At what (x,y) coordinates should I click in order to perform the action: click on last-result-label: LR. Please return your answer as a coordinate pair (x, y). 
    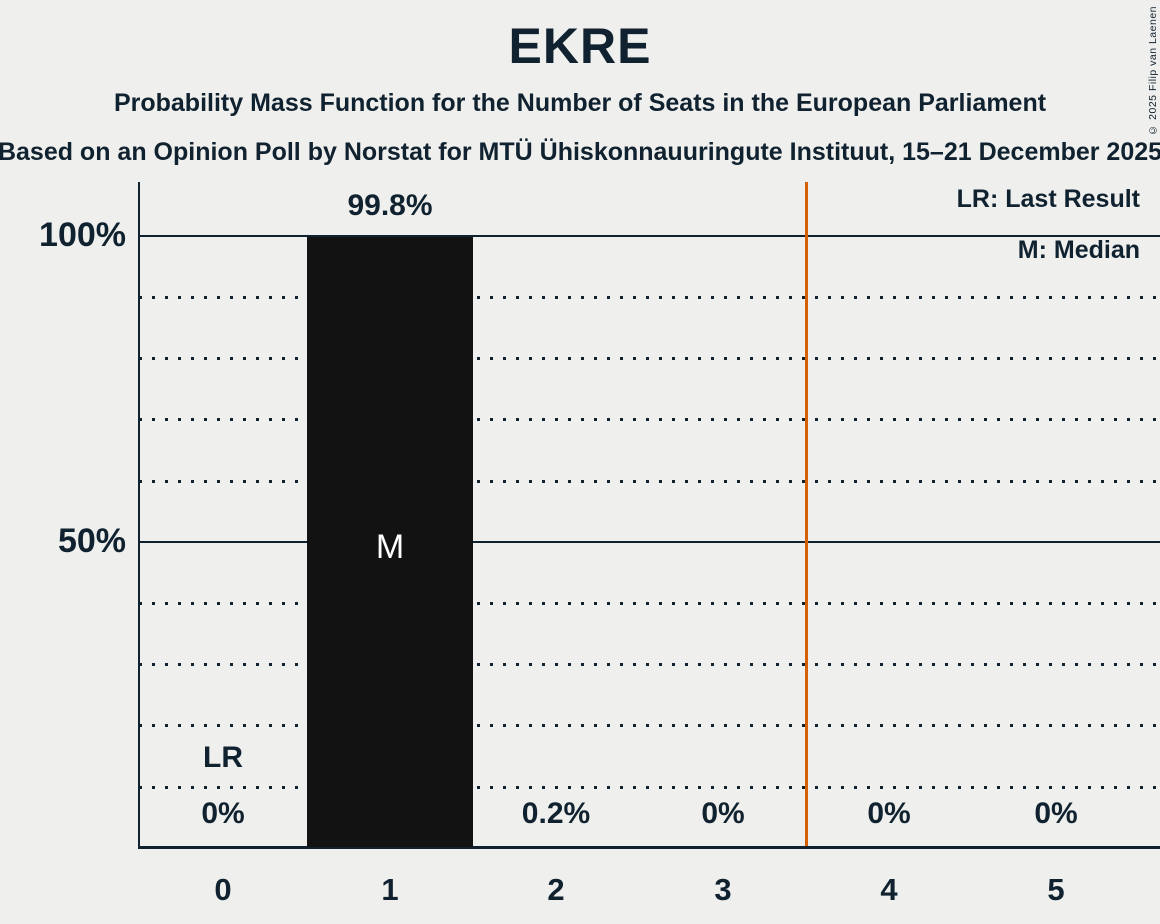
    Looking at the image, I should click on (223, 757).